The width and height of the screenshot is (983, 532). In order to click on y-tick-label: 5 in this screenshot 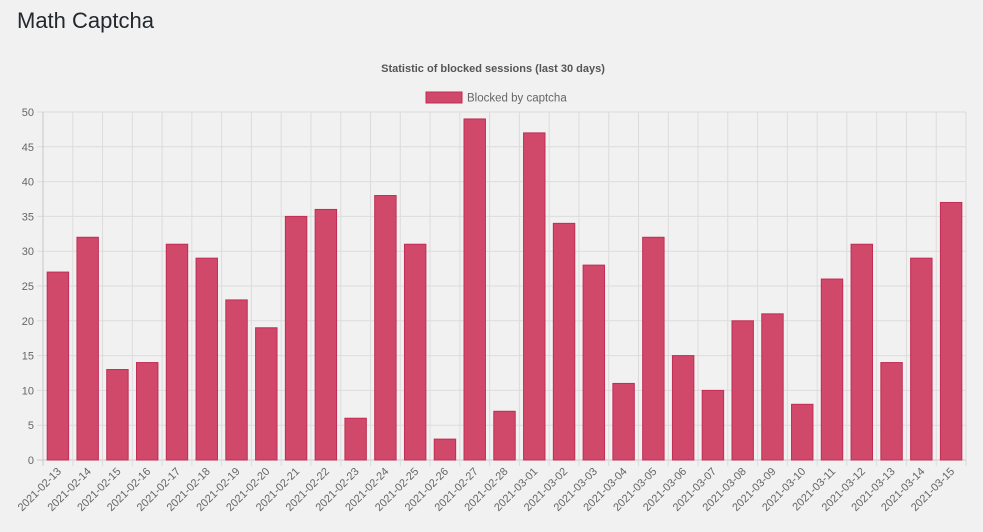, I will do `click(31, 426)`.